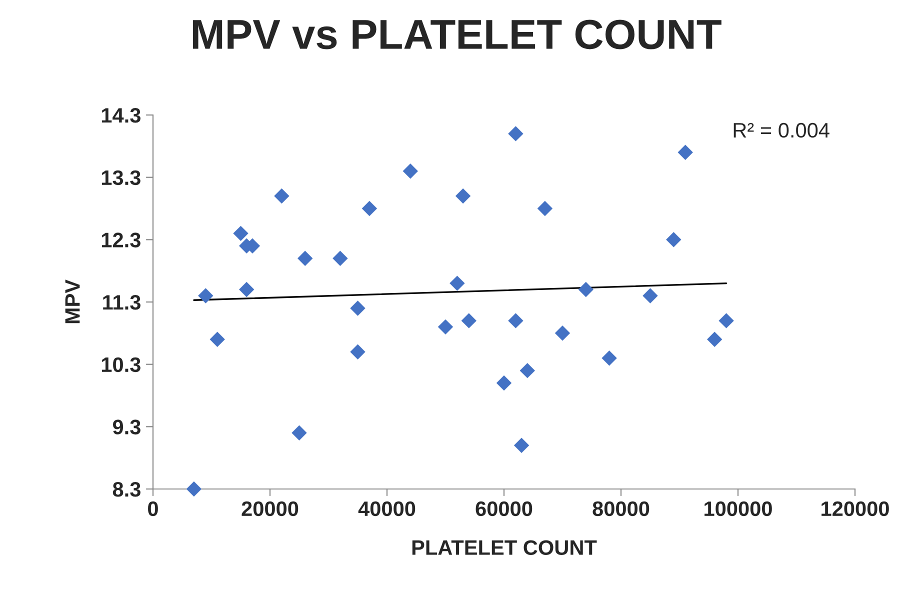 The image size is (912, 610). I want to click on y-tick-label: 14.3, so click(121, 115).